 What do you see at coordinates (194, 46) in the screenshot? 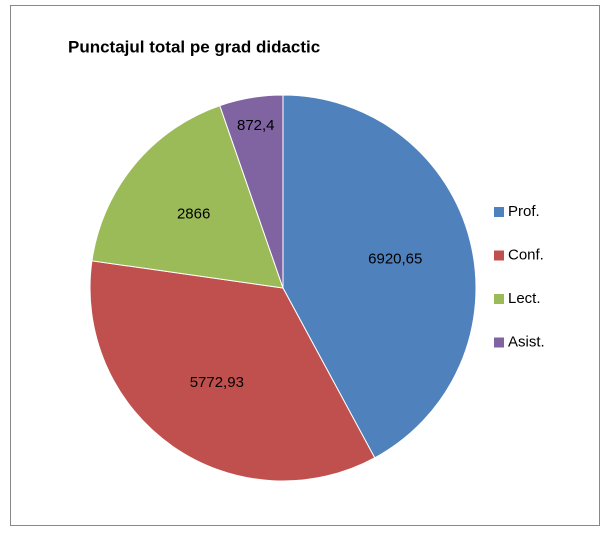
I see `chart-title: Punctajul total pe grad didactic` at bounding box center [194, 46].